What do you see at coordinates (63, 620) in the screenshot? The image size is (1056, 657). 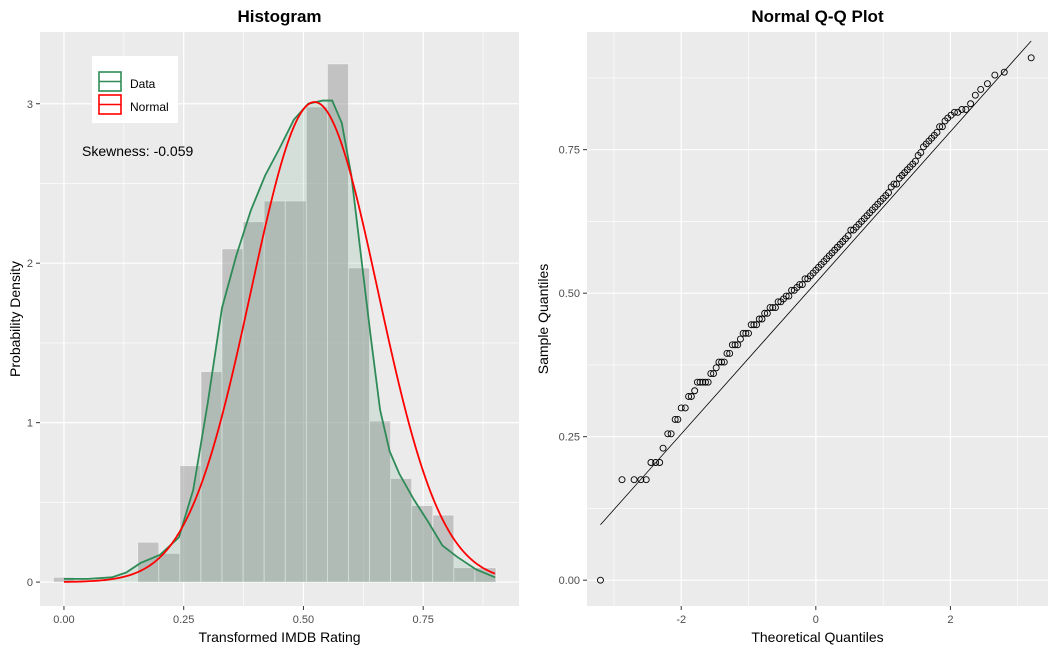 I see `x-tick-label: 0.00` at bounding box center [63, 620].